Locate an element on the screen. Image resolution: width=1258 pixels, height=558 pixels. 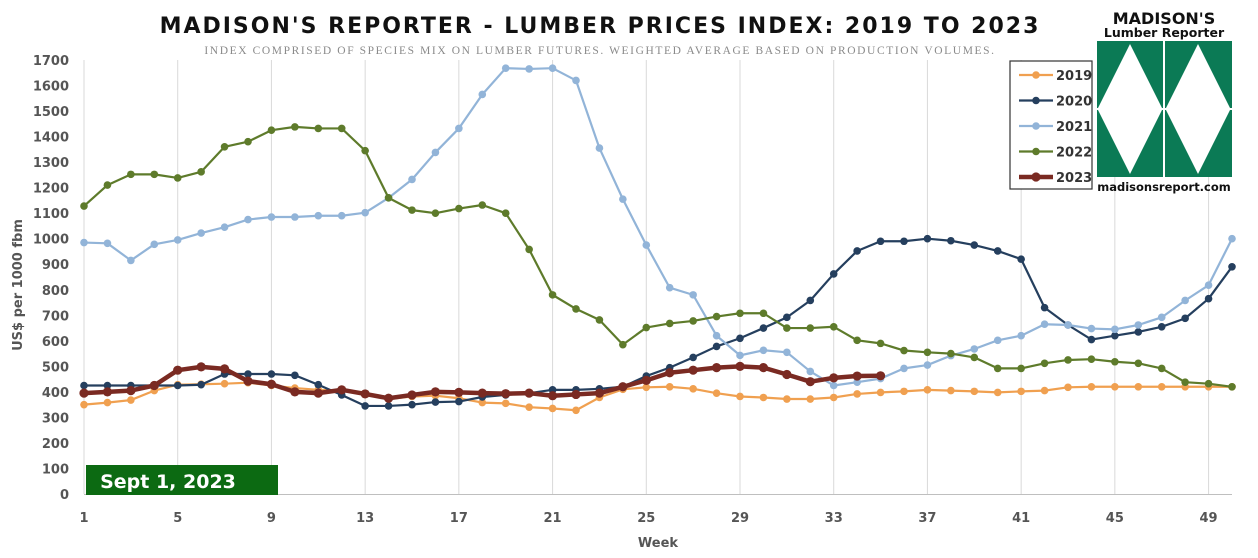
x-tick-label: 13 is located at coordinates (365, 518).